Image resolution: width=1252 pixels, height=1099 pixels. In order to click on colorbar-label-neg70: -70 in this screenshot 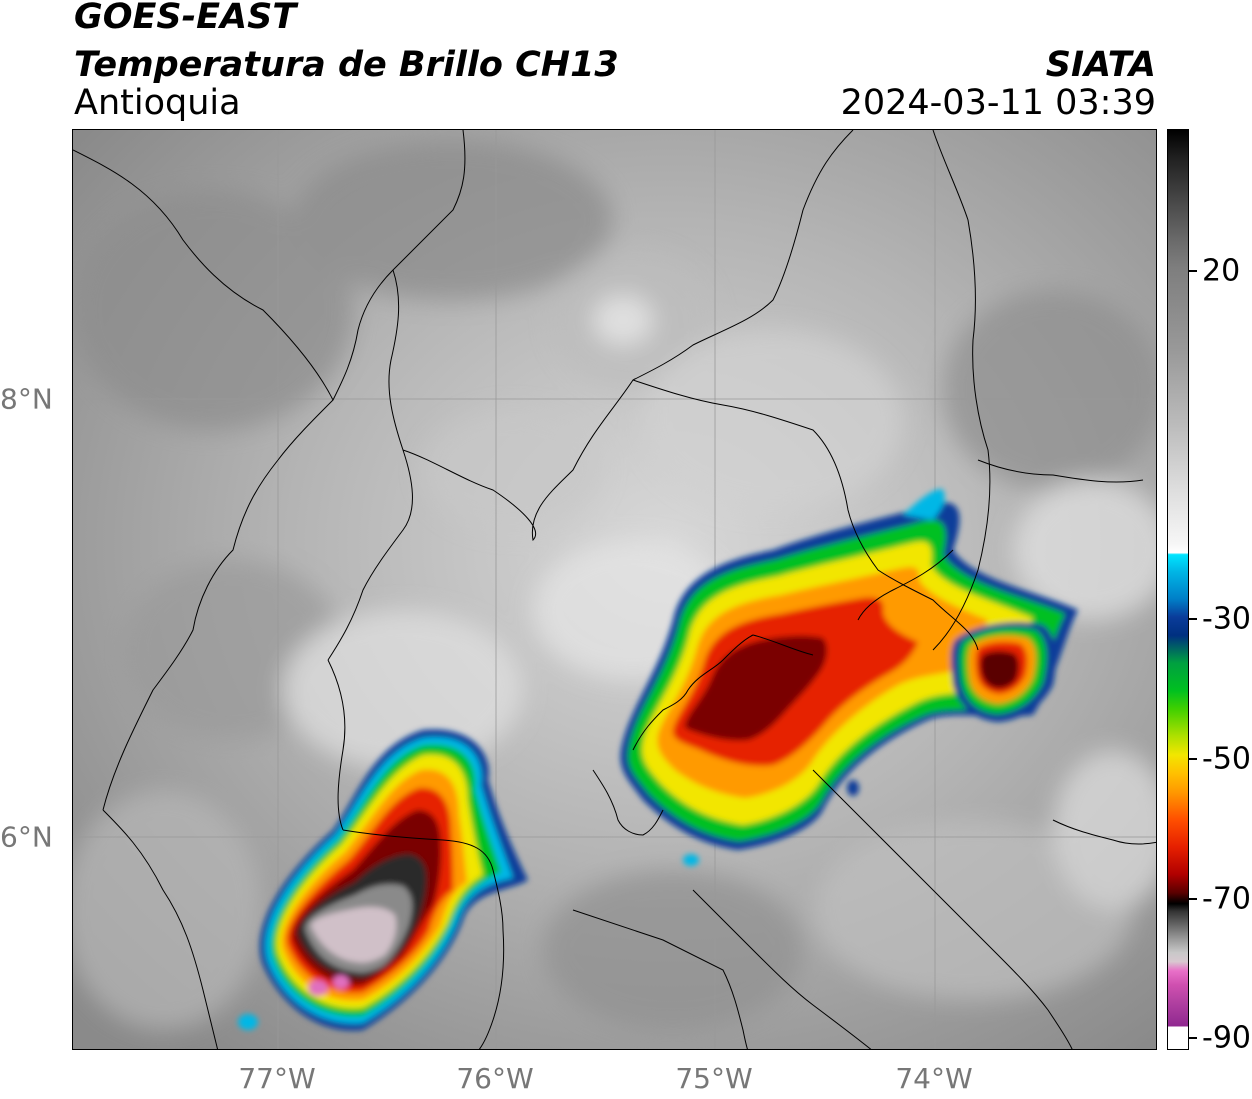, I will do `click(1226, 899)`.